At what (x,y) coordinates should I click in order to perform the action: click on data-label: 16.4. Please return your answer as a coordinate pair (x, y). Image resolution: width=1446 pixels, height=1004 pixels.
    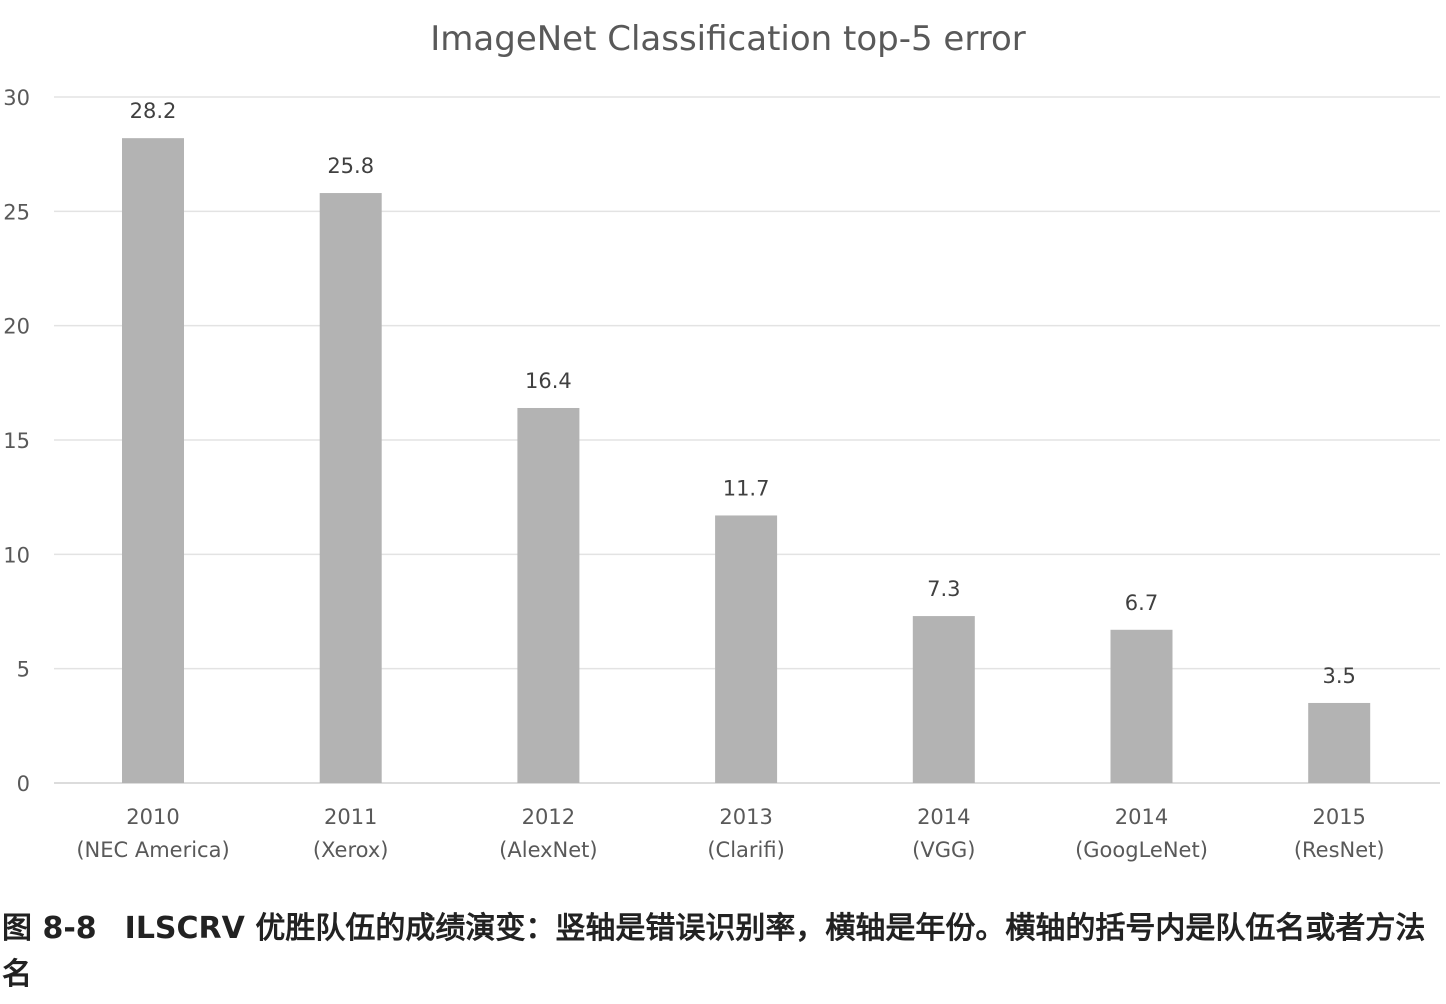
    Looking at the image, I should click on (548, 381).